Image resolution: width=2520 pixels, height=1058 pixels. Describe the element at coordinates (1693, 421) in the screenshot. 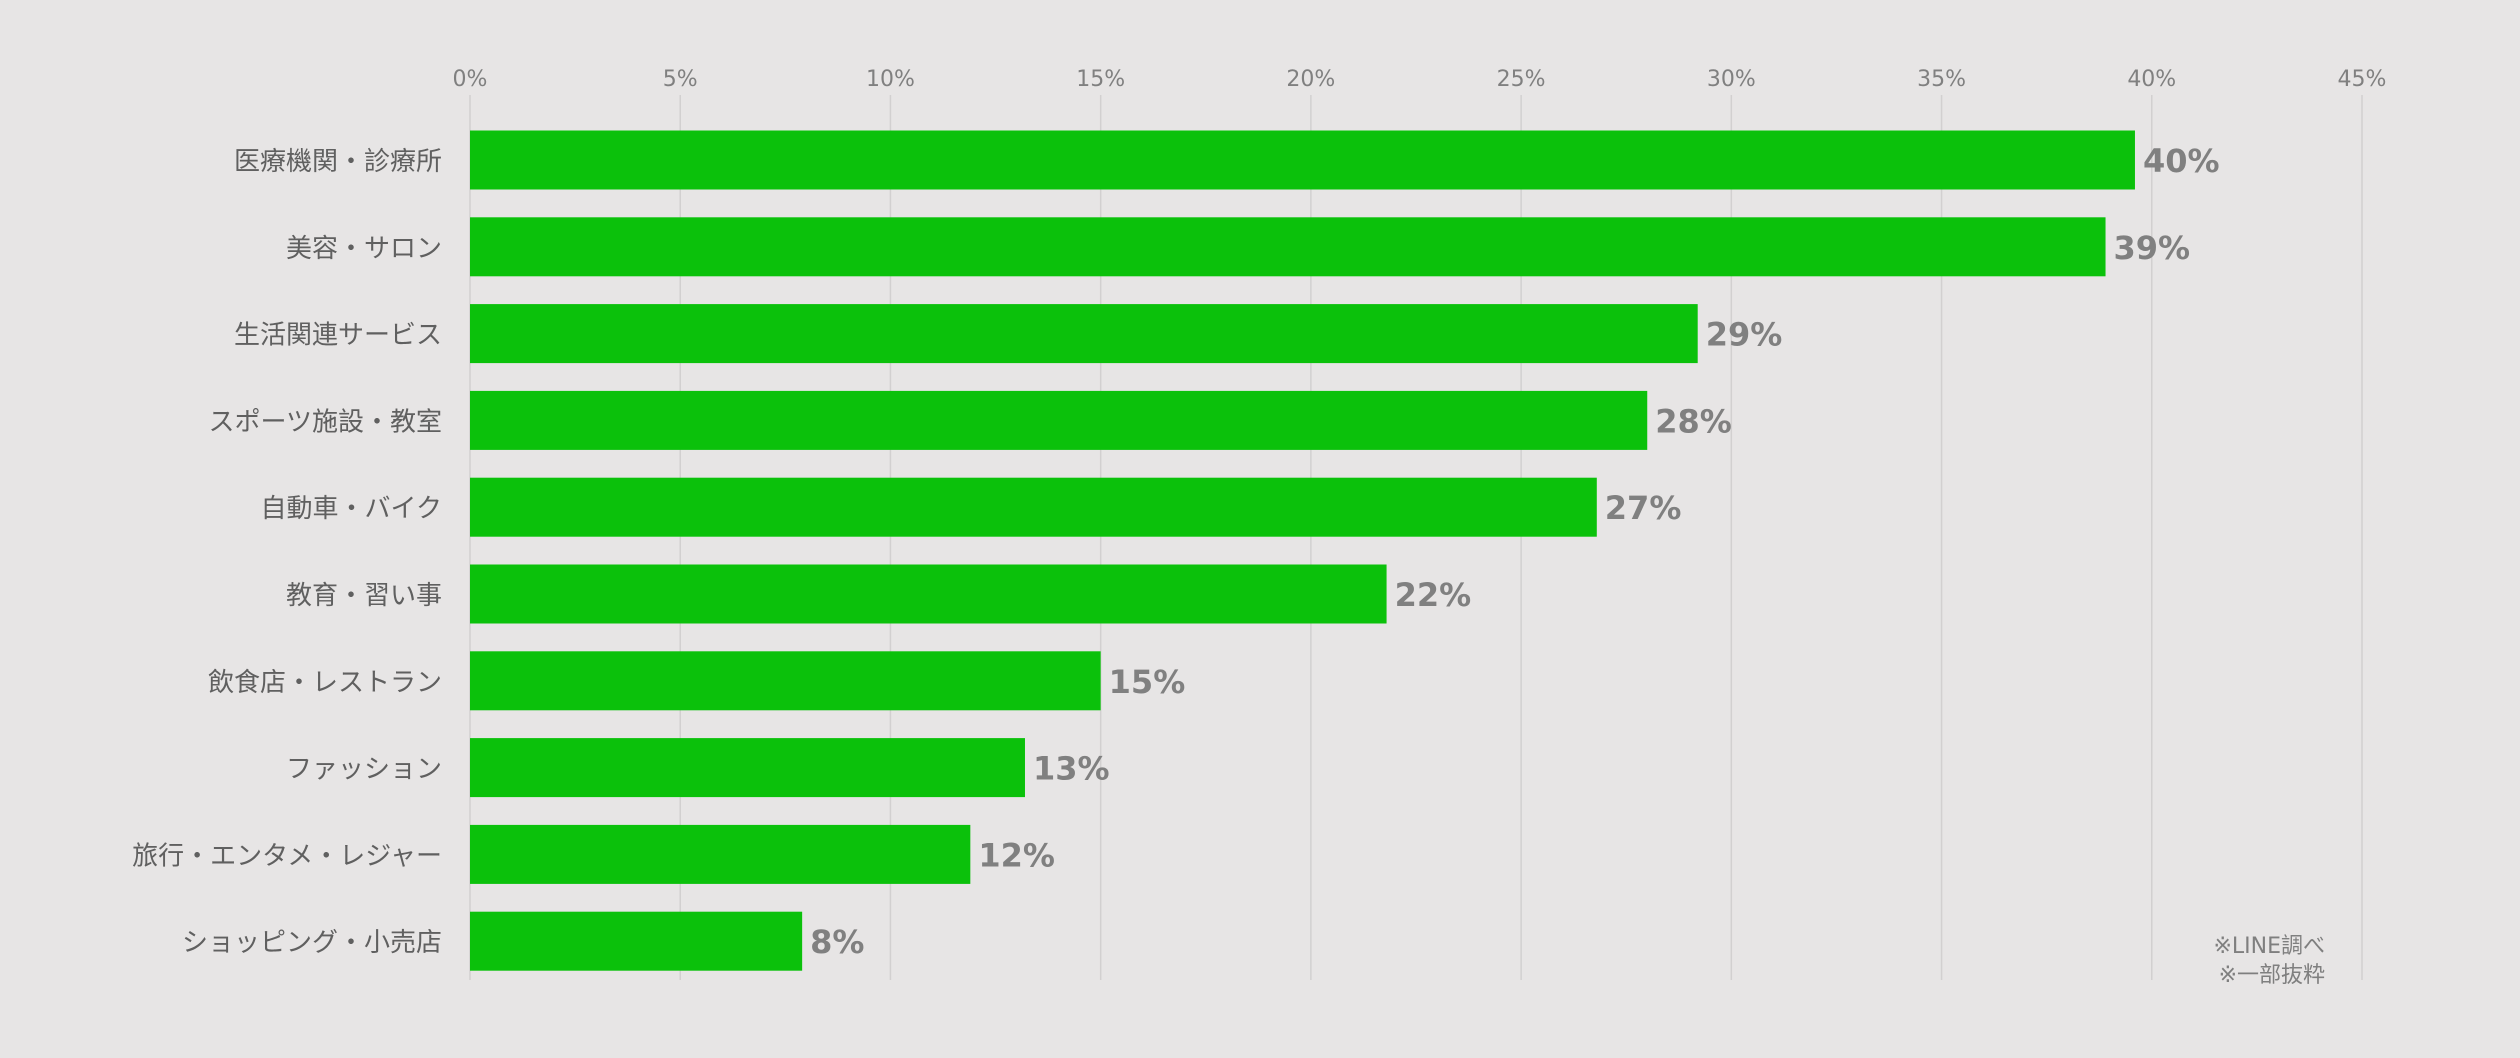

I see `value-label: 28%` at that location.